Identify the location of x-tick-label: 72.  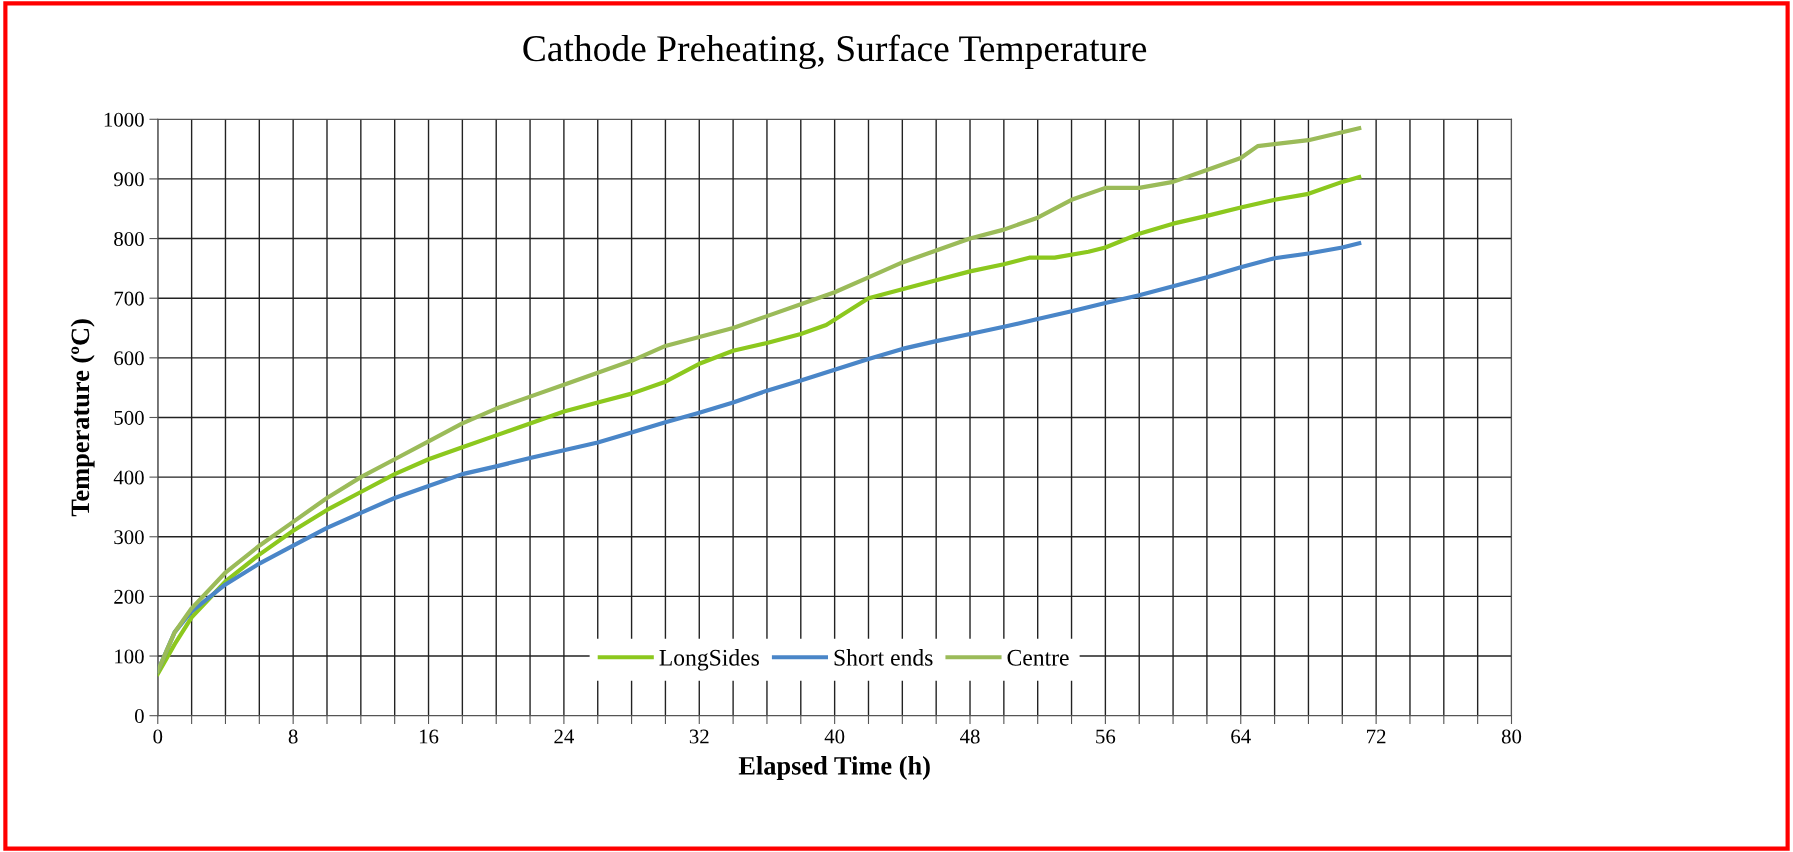
(1376, 736).